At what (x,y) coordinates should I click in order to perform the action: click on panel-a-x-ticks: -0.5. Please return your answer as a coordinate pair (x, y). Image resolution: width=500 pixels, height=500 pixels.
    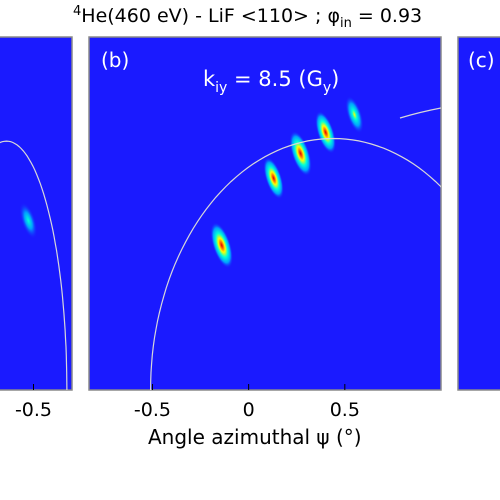
    Looking at the image, I should click on (33, 402).